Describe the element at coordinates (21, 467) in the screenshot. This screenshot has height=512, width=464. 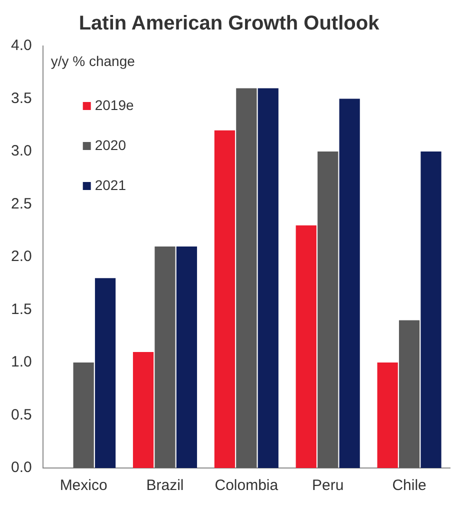
I see `y-tick-label: 0.0` at that location.